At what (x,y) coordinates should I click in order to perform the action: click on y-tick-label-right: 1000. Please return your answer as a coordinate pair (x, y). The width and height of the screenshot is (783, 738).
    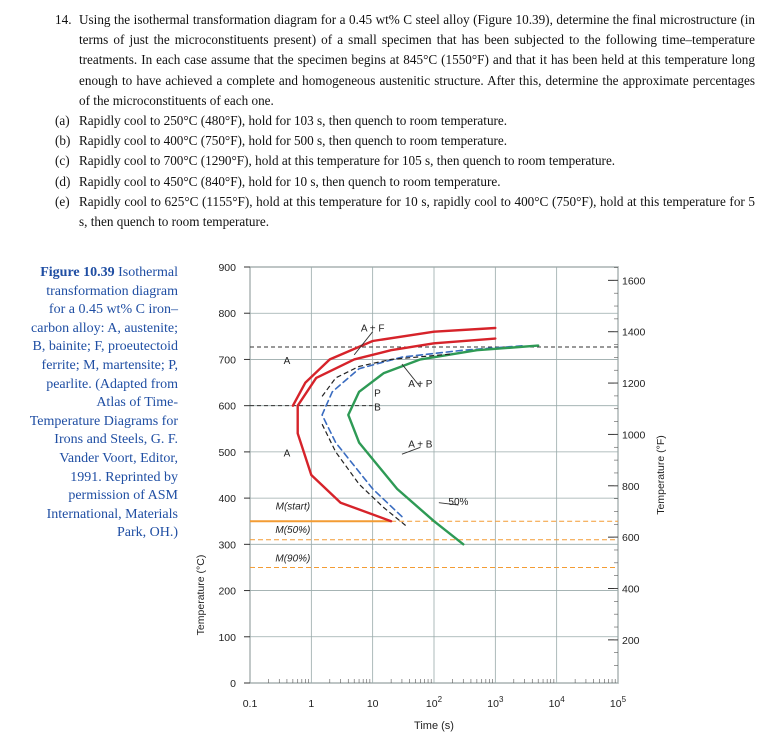
    Looking at the image, I should click on (634, 435).